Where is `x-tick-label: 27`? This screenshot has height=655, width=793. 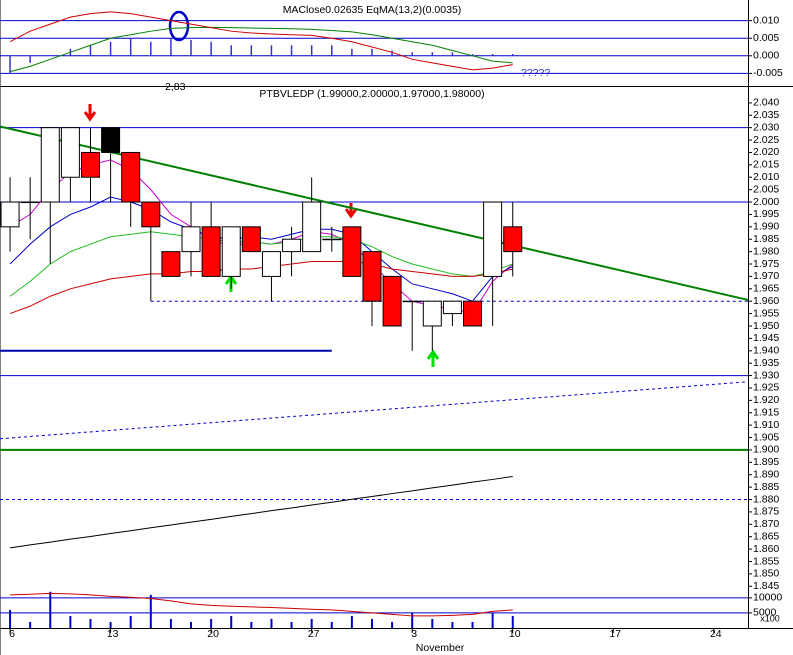
x-tick-label: 27 is located at coordinates (314, 634).